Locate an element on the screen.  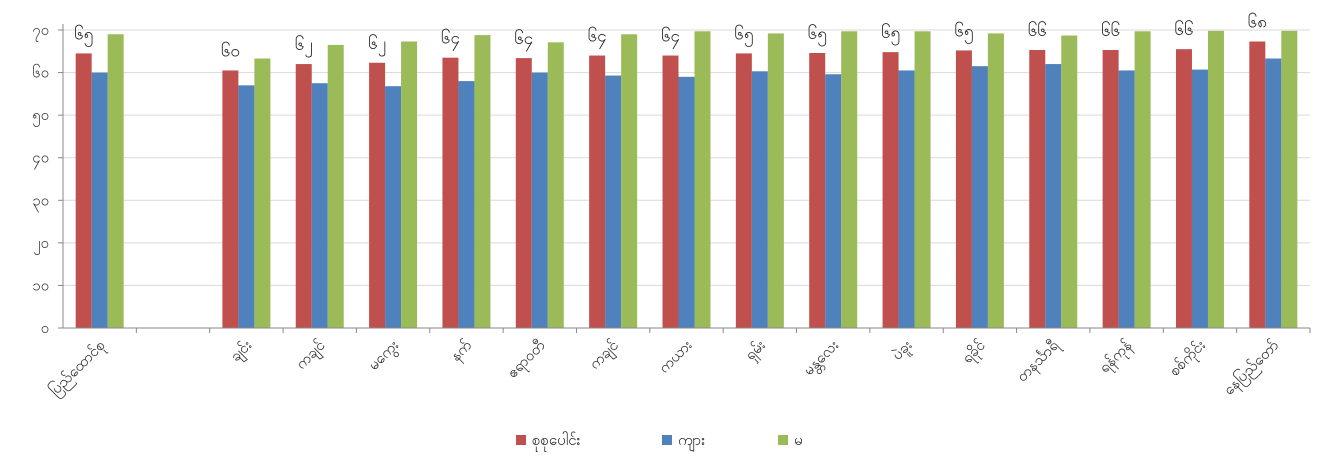
legend-label: စုစုပေါင်း is located at coordinates (556, 441).